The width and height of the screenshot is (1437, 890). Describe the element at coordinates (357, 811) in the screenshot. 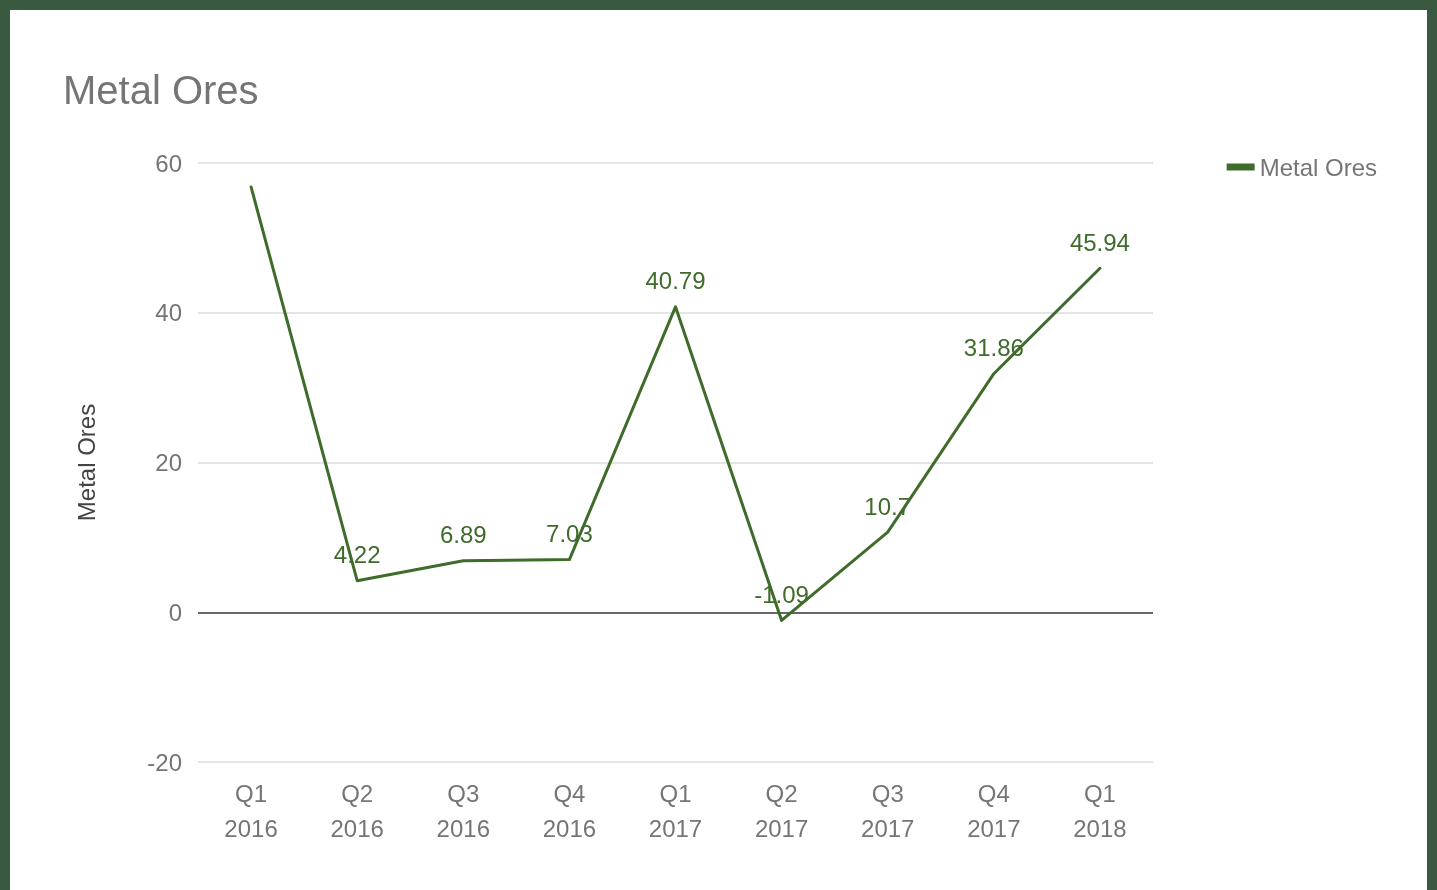

I see `x-tick-label: Q2 2016` at that location.